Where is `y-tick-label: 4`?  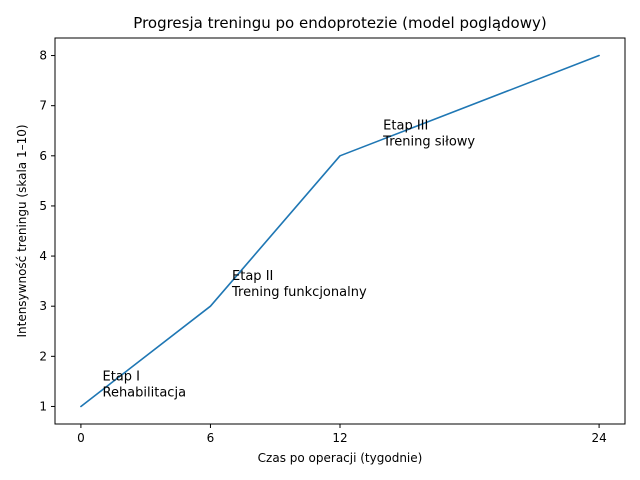 y-tick-label: 4 is located at coordinates (43, 256).